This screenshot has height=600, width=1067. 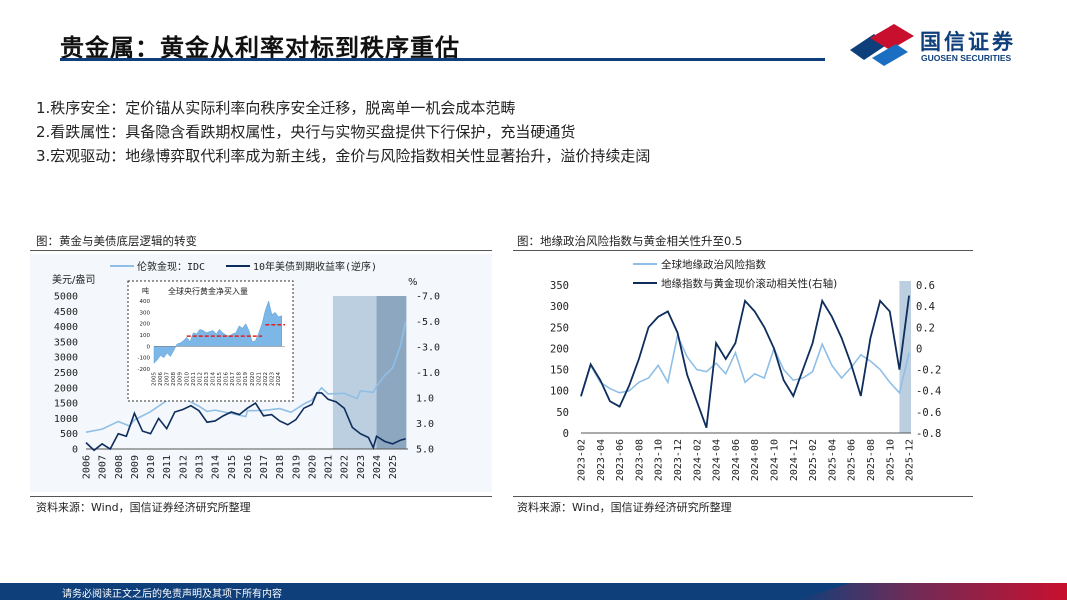 What do you see at coordinates (276, 108) in the screenshot?
I see `bullet-point: 1.秩序安全：定价锚从实际利率向秩序安全迁移，脱离单一机会成本范畴` at bounding box center [276, 108].